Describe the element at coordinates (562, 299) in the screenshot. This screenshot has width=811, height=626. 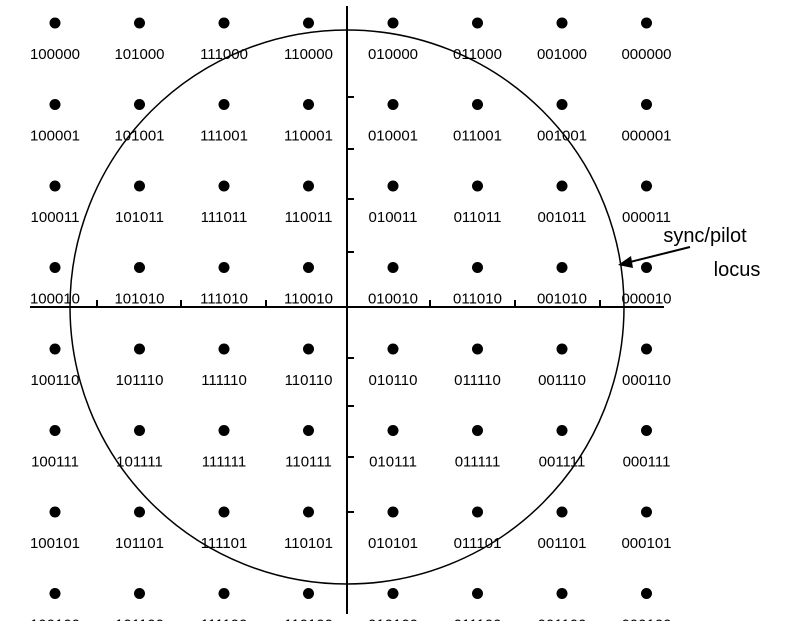
I see `point-label: 001010` at that location.